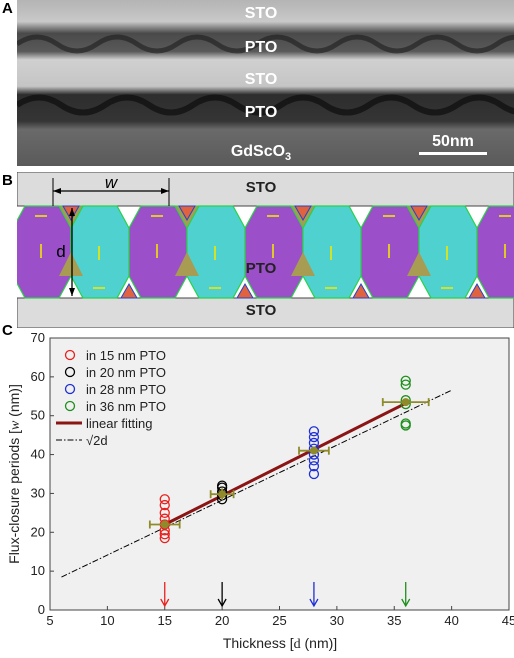 Image resolution: width=514 pixels, height=658 pixels. I want to click on y-tick-label: 60, so click(38, 376).